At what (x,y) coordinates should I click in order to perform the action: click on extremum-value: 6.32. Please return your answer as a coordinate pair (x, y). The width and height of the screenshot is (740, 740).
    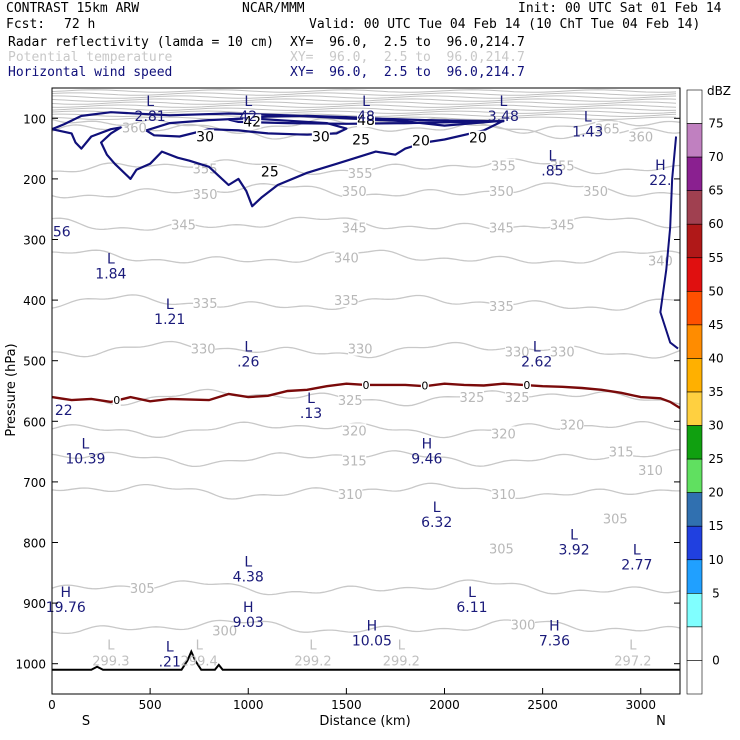
    Looking at the image, I should click on (436, 523).